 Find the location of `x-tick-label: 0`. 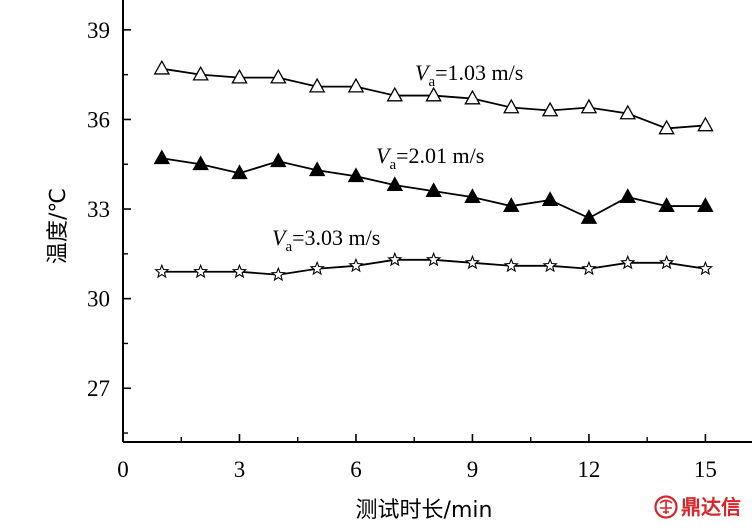

x-tick-label: 0 is located at coordinates (123, 469).